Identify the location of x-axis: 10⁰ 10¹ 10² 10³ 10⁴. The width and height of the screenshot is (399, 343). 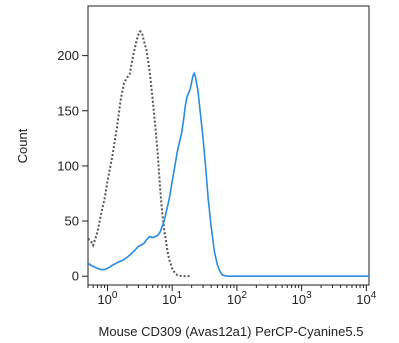
(232, 296).